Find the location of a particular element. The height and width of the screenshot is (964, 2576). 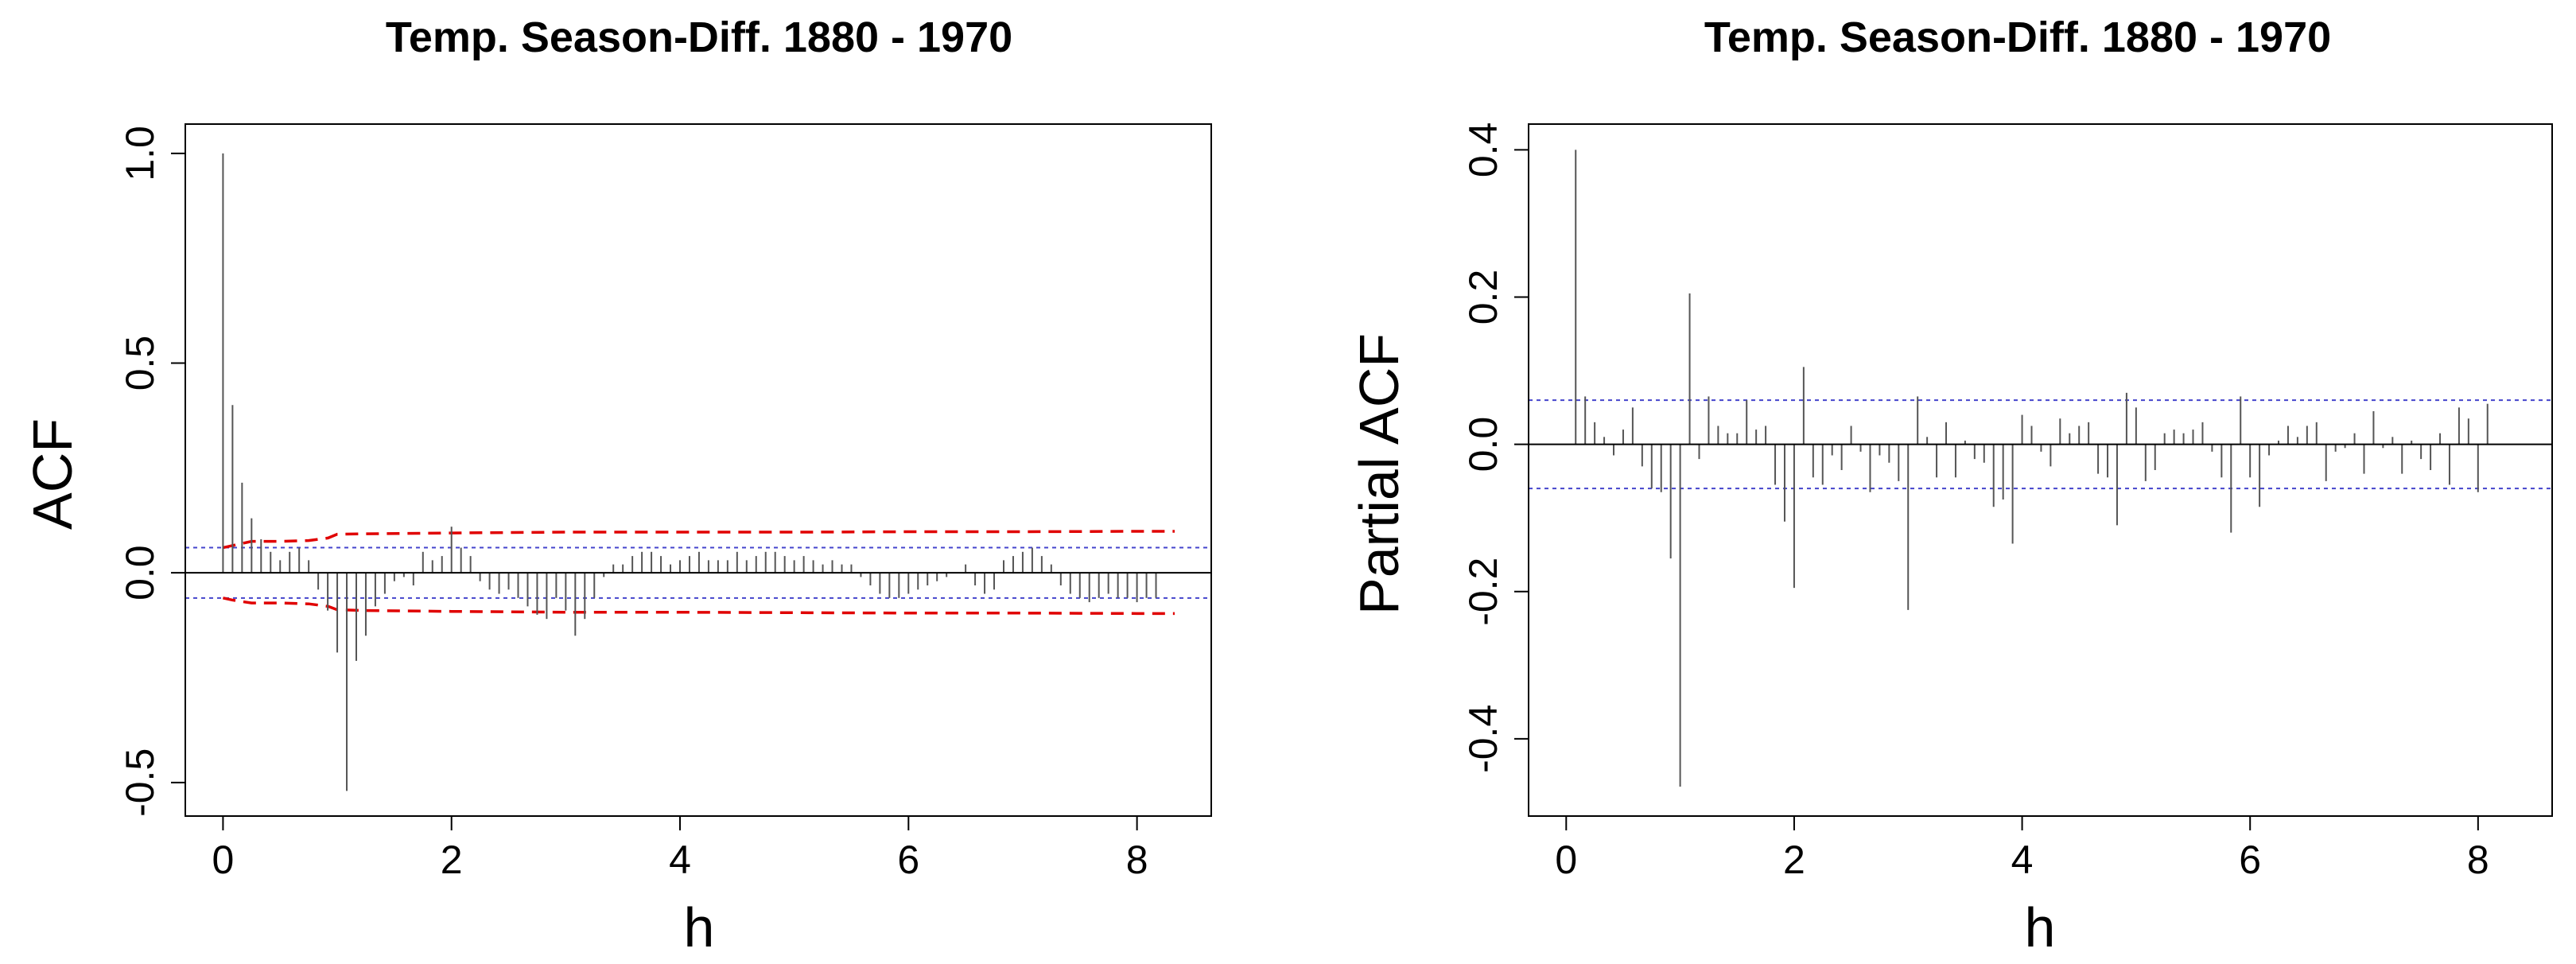

acf-lower-bartlett-band is located at coordinates (699, 606).